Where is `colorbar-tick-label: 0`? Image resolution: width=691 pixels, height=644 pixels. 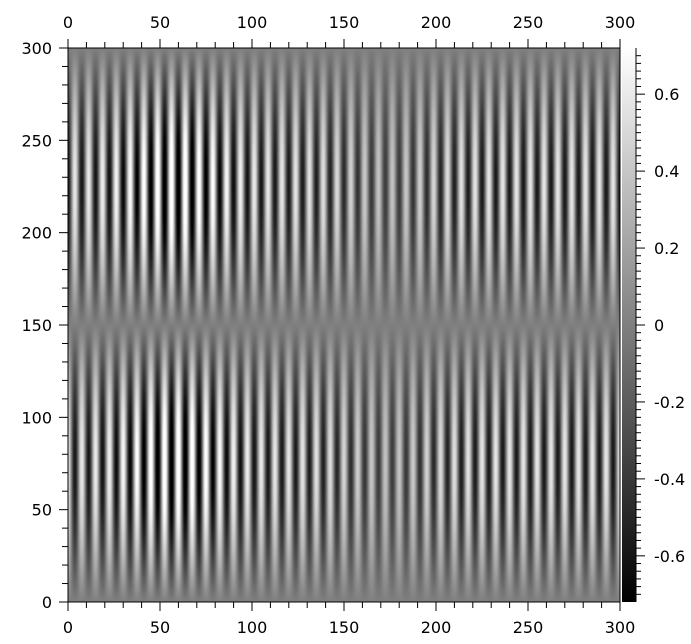 colorbar-tick-label: 0 is located at coordinates (659, 325).